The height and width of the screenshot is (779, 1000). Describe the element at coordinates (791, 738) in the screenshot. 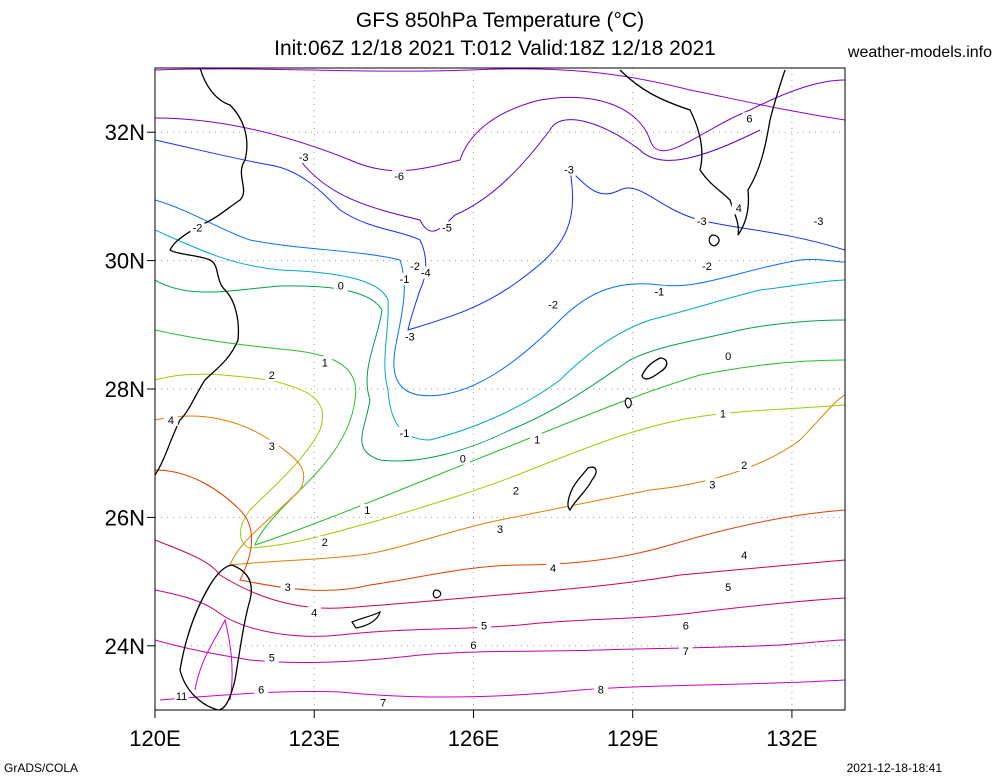

I see `lon-tick-label: 132E` at that location.